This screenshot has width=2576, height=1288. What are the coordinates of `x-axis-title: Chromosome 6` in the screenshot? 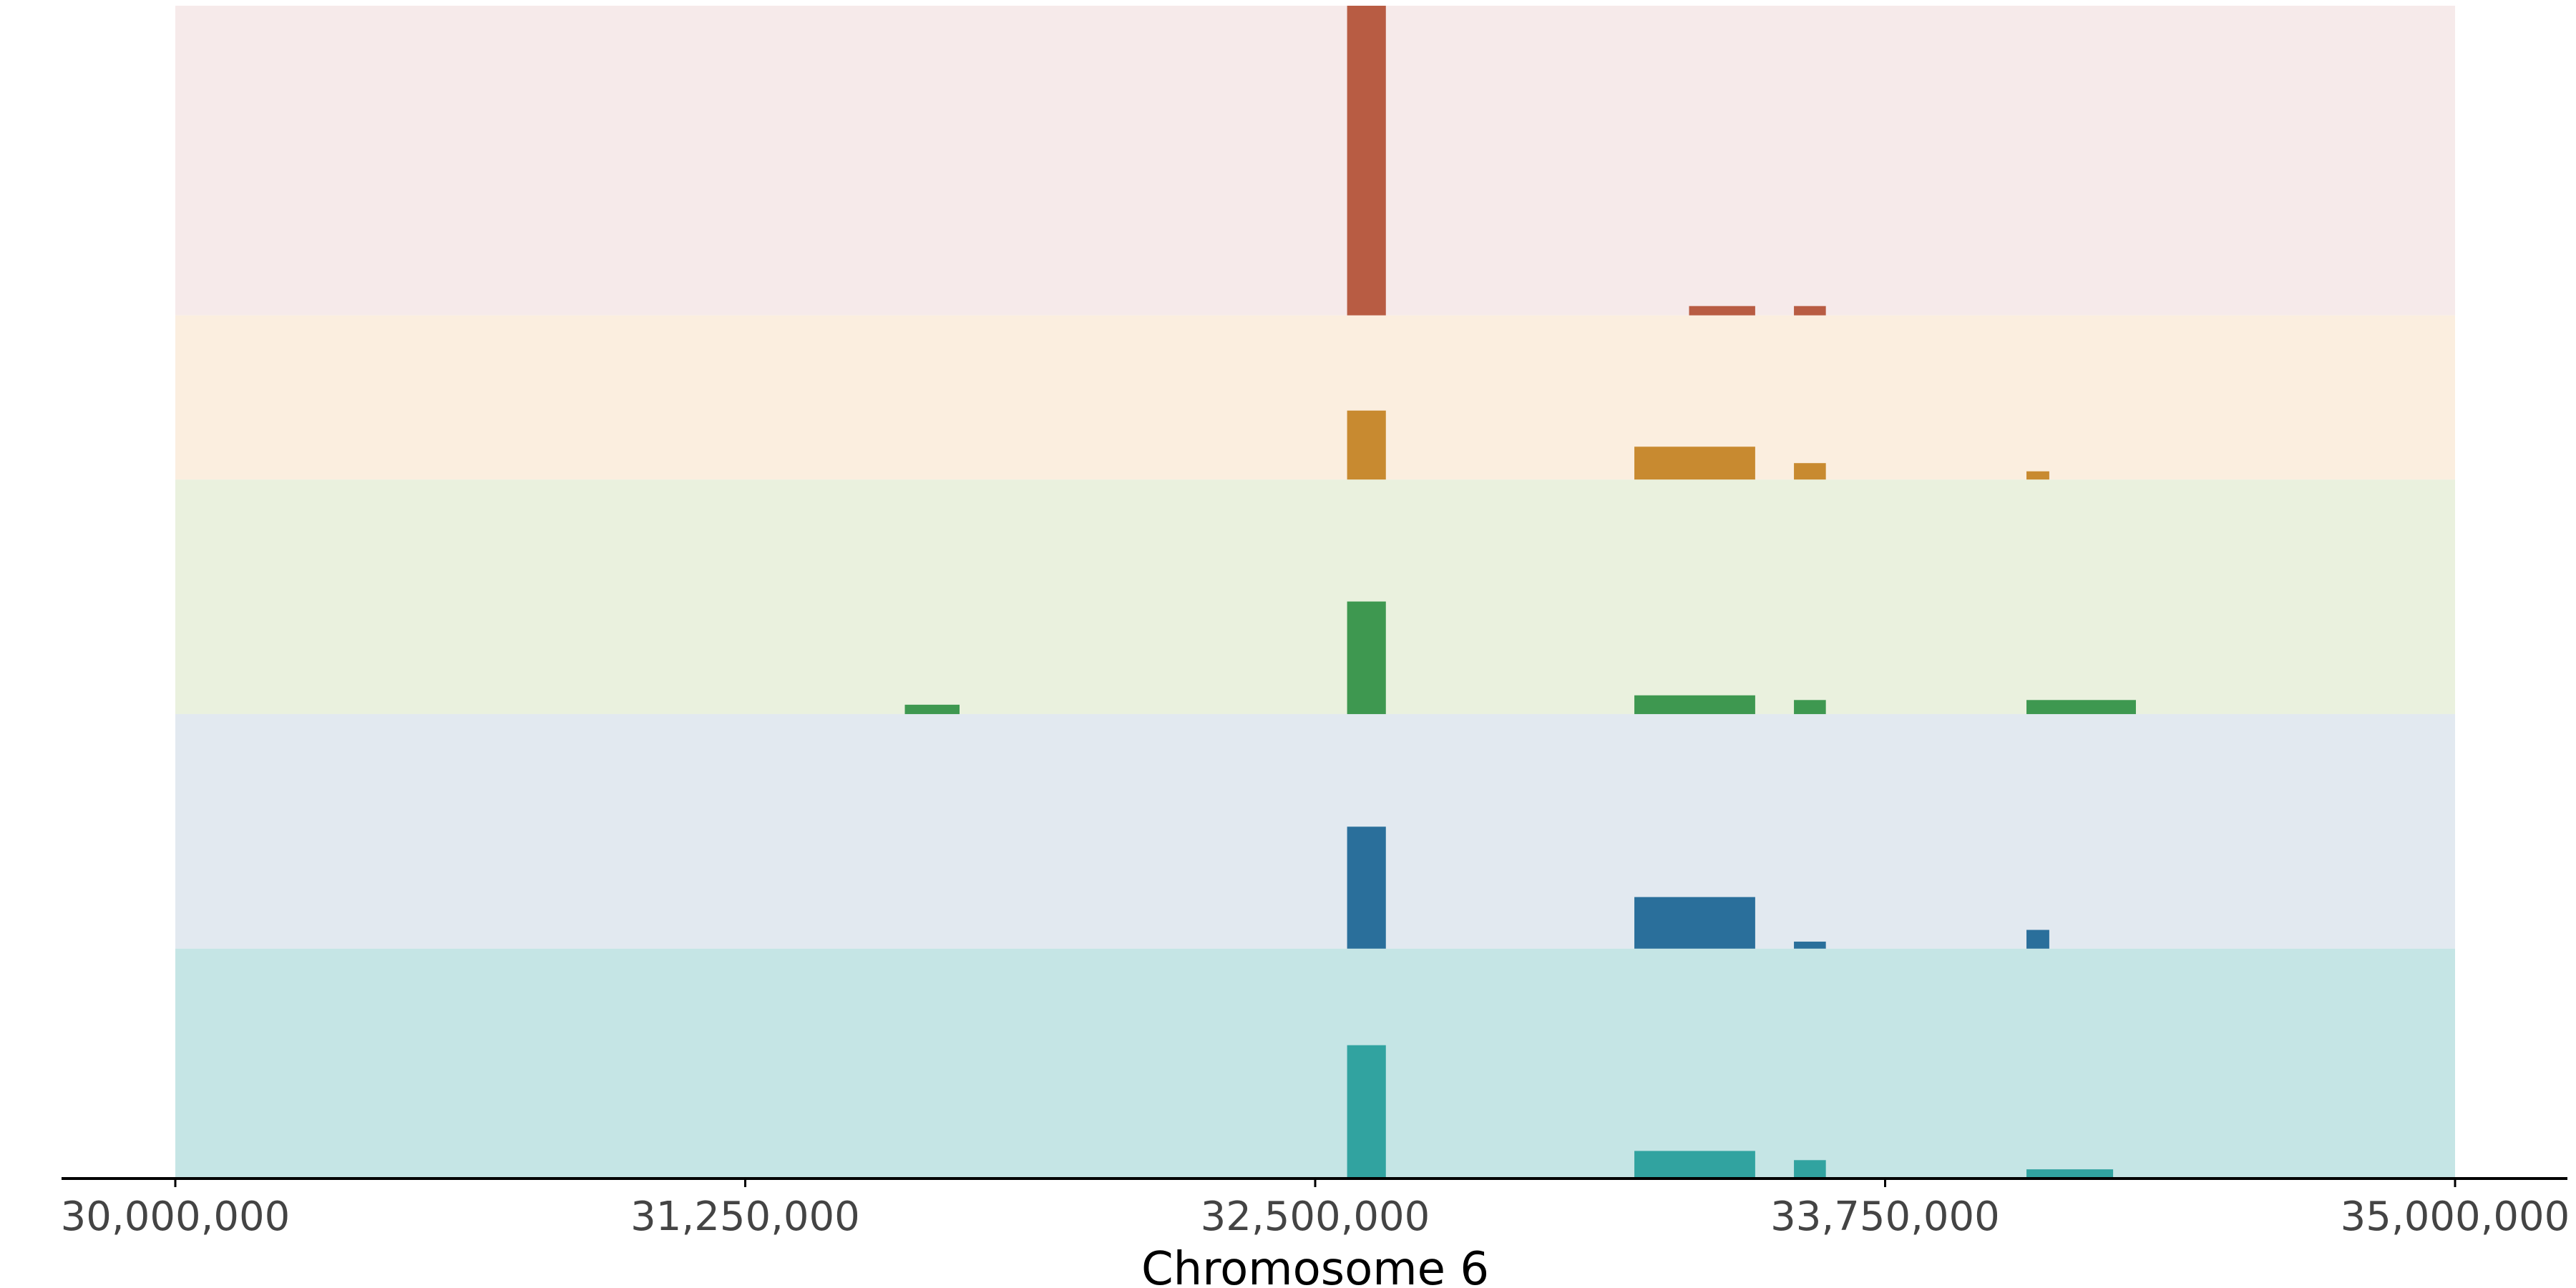 It's located at (1315, 1265).